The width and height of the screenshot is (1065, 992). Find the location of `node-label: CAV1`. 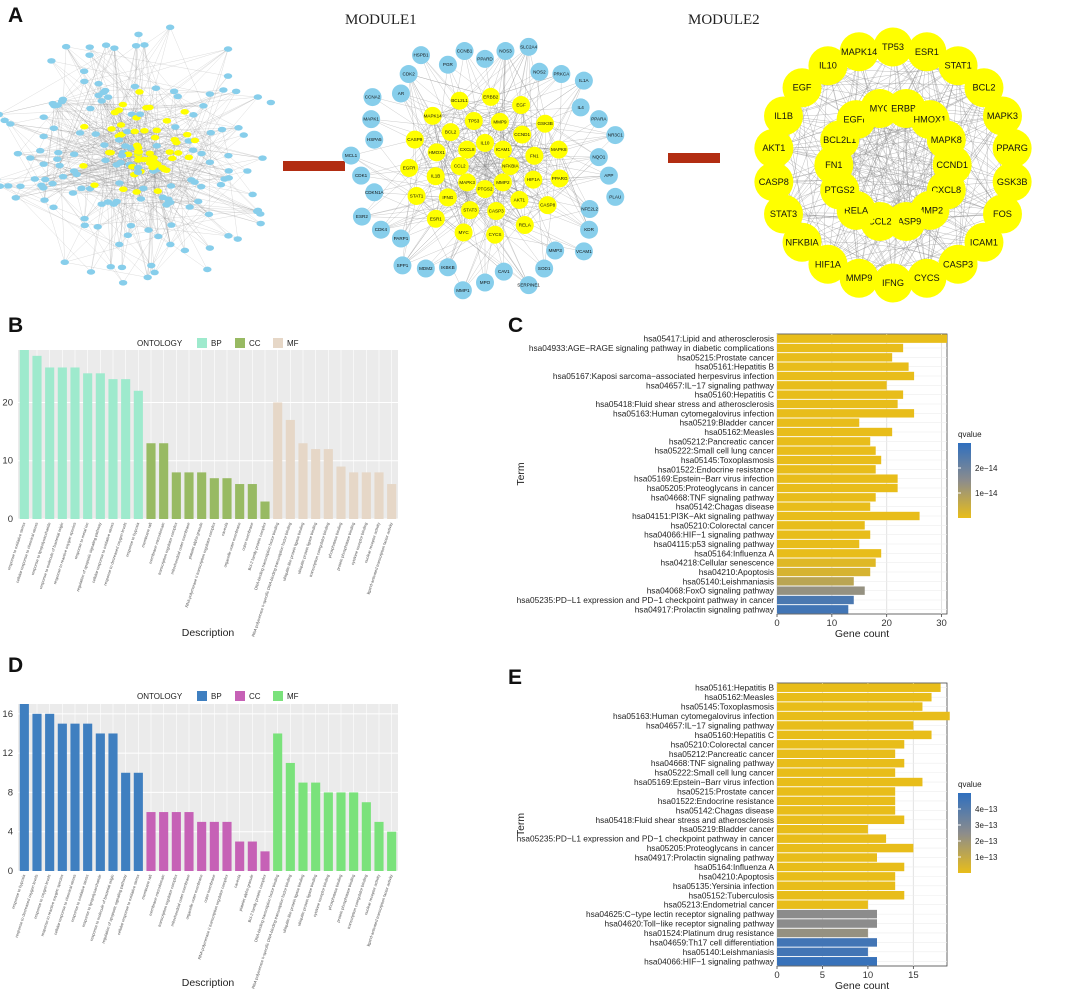

node-label: CAV1 is located at coordinates (504, 271).